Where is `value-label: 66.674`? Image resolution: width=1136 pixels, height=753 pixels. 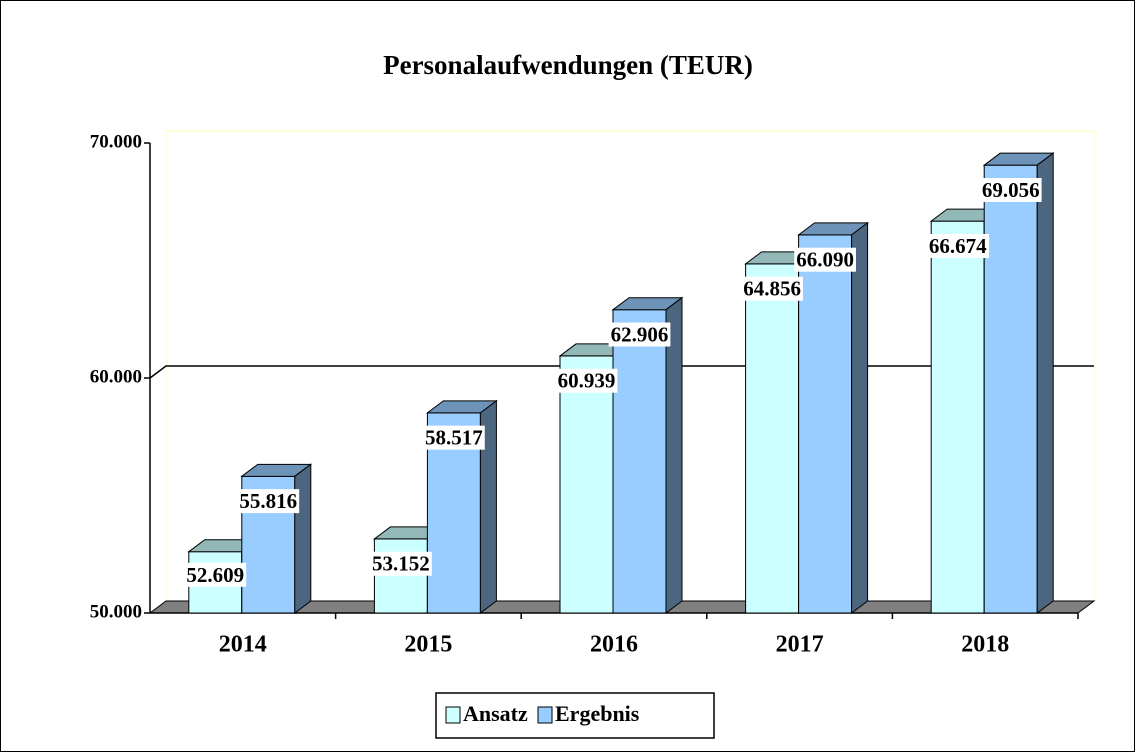 value-label: 66.674 is located at coordinates (958, 246).